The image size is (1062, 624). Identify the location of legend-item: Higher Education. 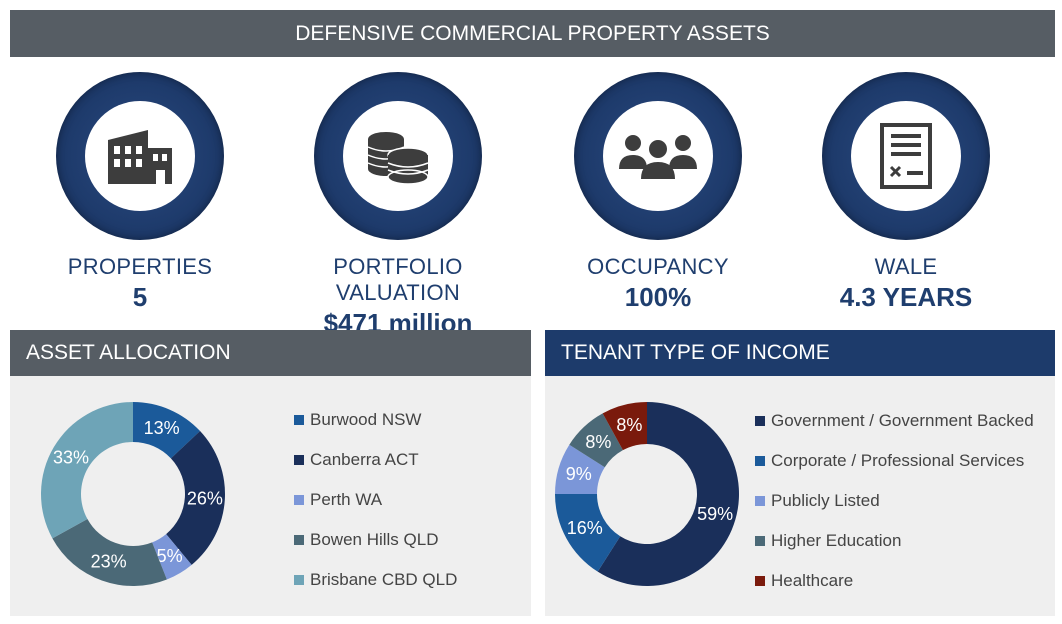
(894, 541).